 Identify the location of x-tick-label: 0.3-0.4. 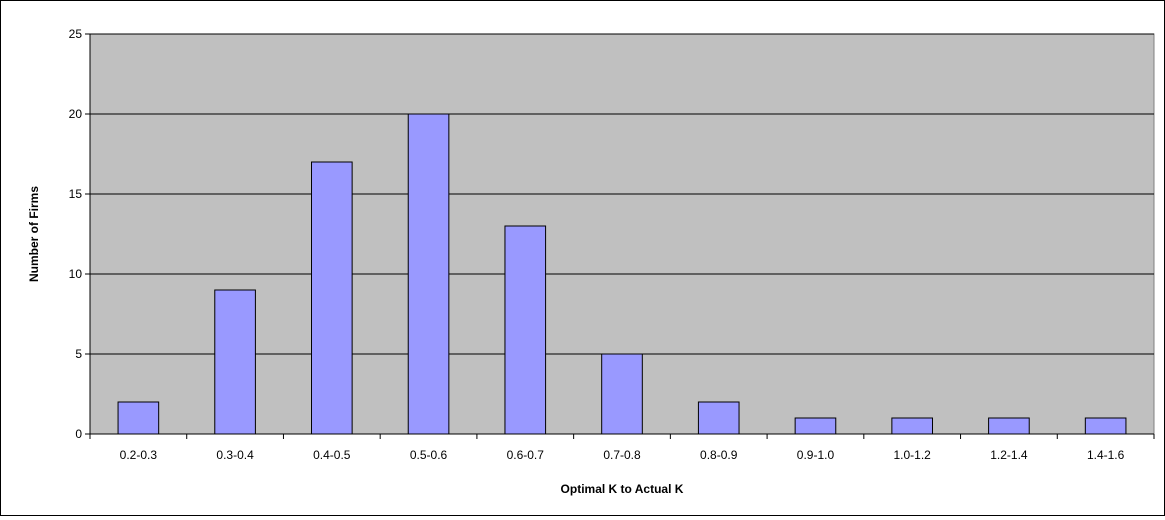
(235, 455).